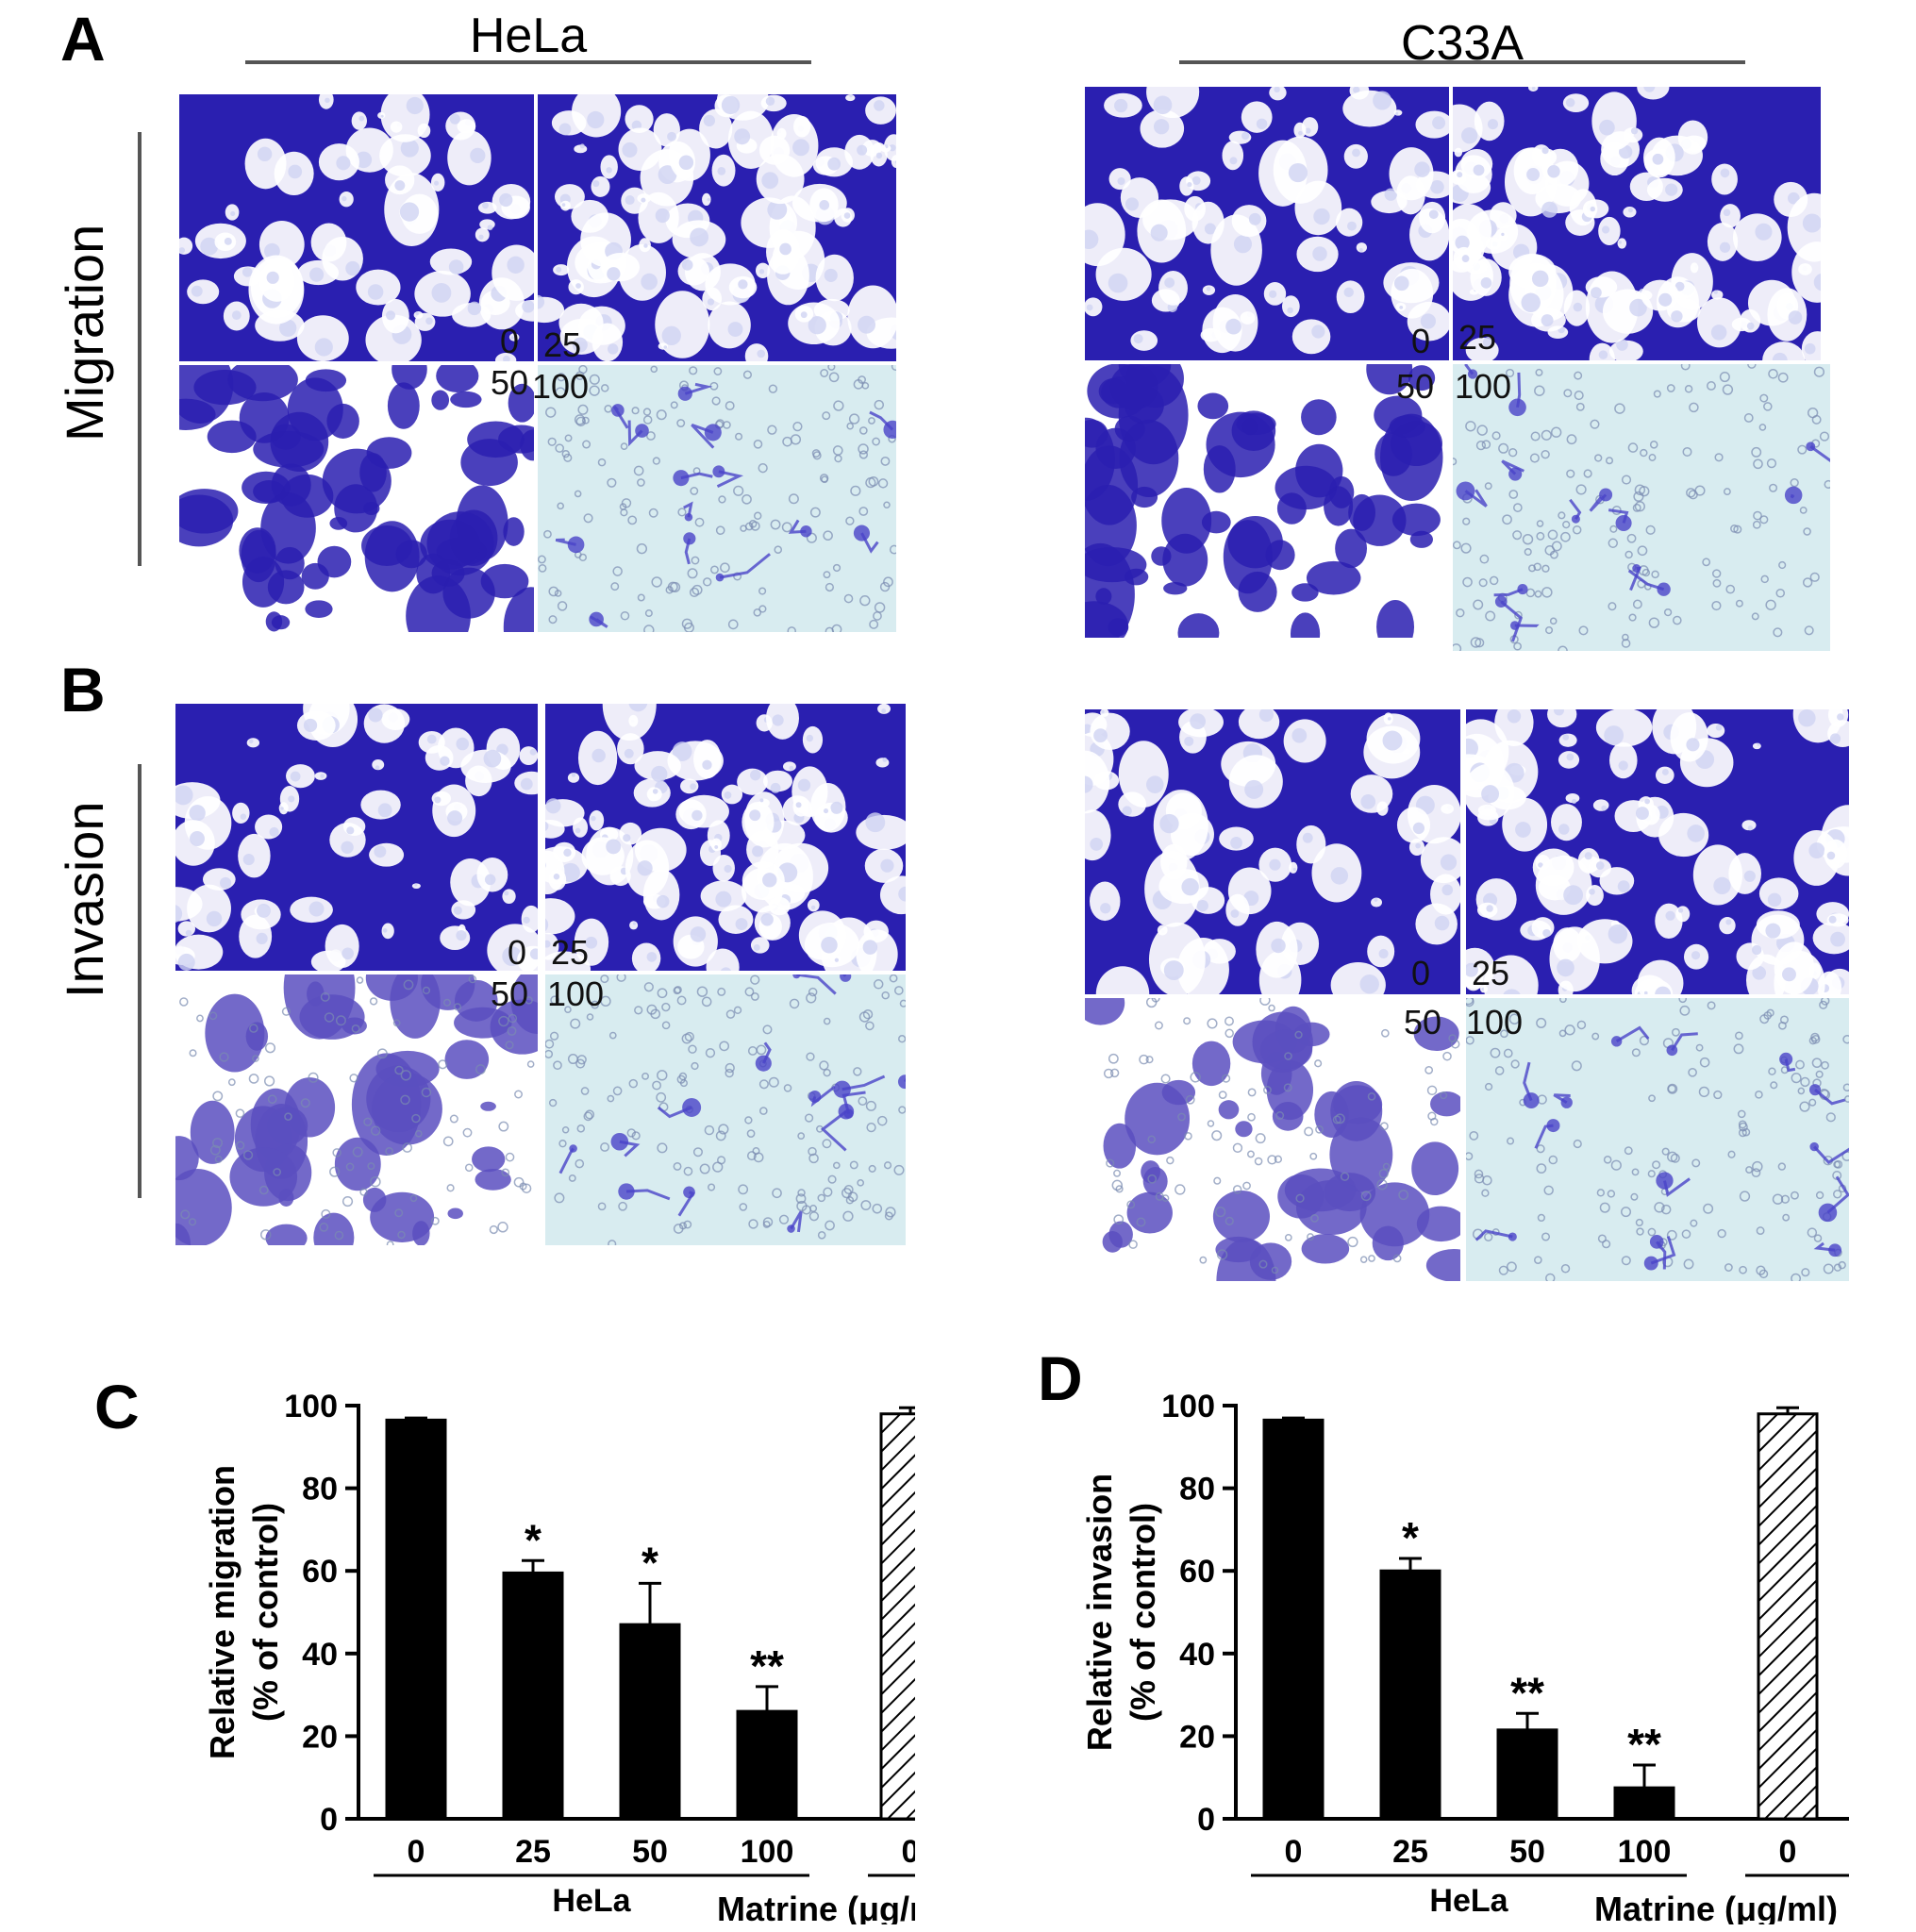 This screenshot has width=1916, height=1932. Describe the element at coordinates (1462, 43) in the screenshot. I see `column-title-c33a: C33A` at that location.